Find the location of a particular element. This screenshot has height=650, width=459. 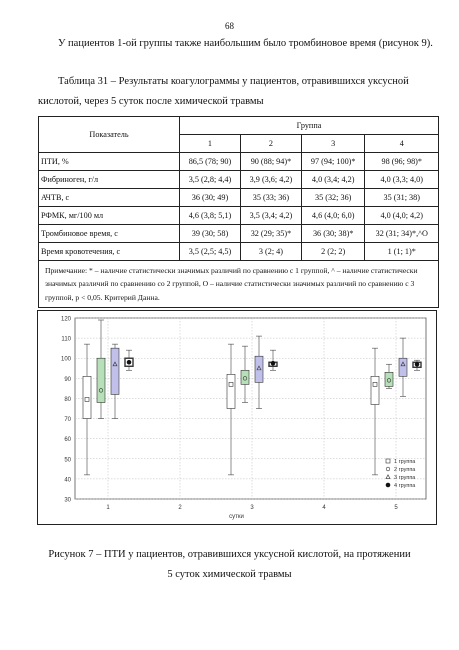

y-tick-label: 100 is located at coordinates (66, 360).